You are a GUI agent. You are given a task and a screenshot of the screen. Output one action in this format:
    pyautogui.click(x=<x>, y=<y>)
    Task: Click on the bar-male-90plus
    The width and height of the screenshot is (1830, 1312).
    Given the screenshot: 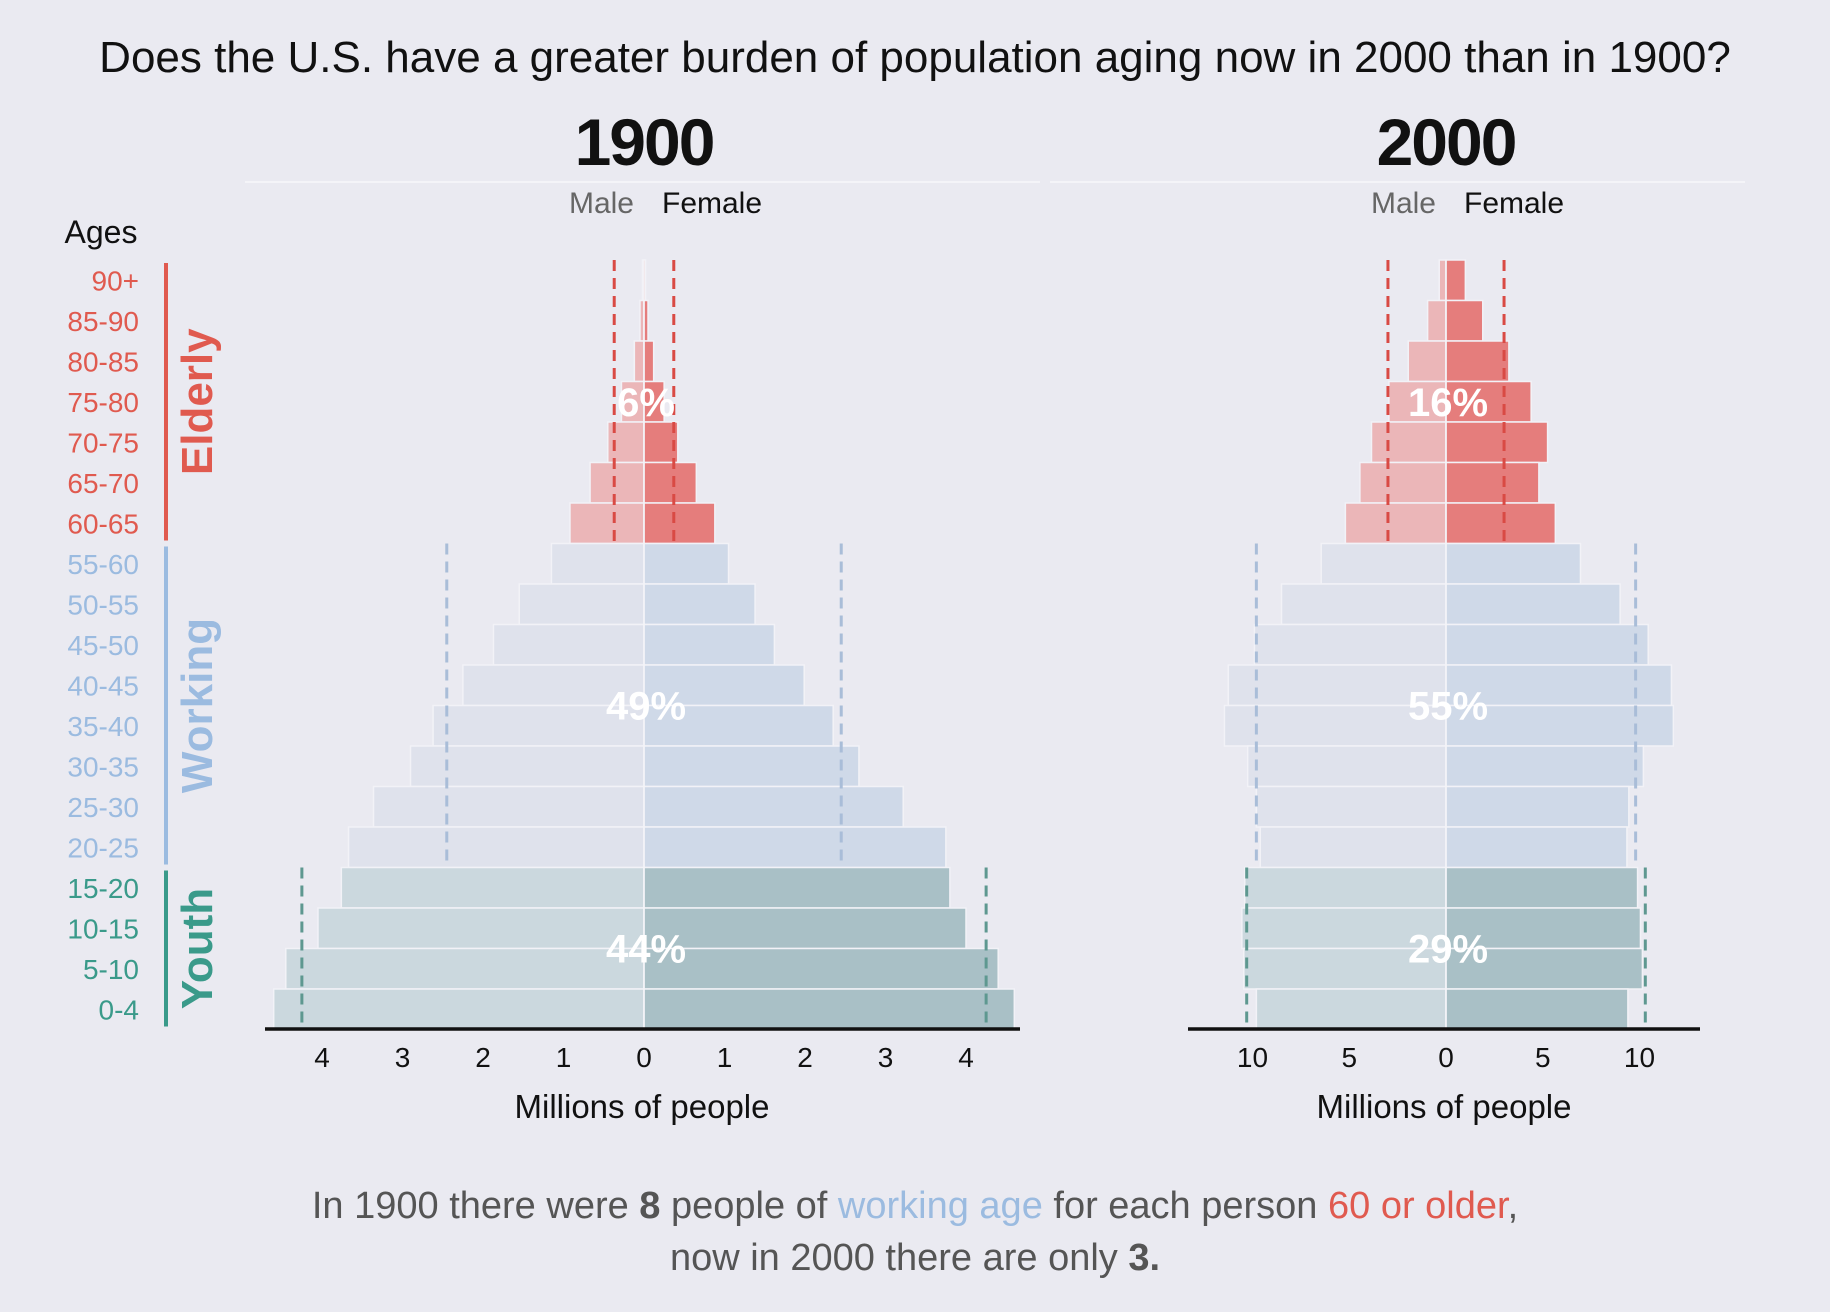 What is the action you would take?
    pyautogui.click(x=1442, y=280)
    